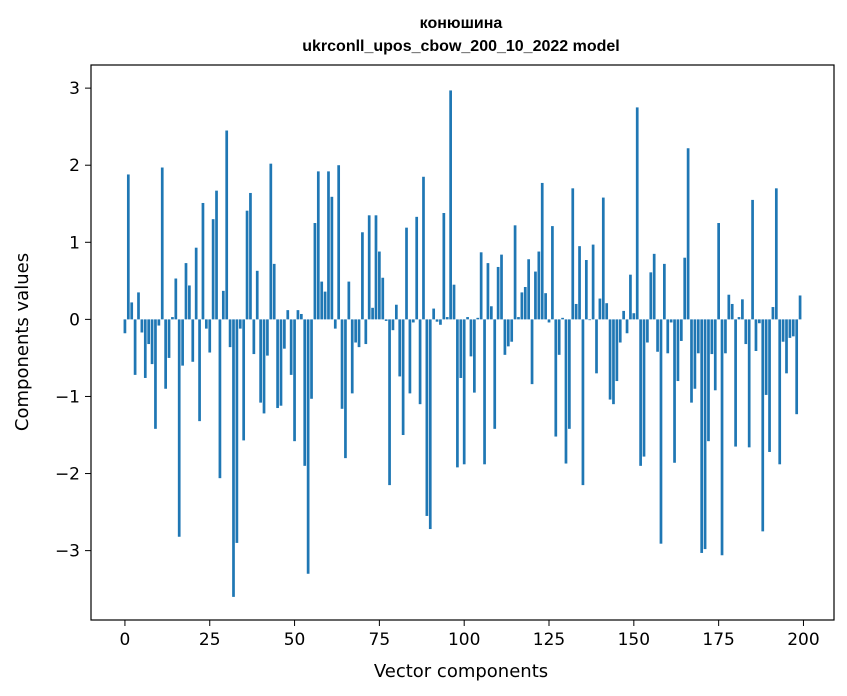 This screenshot has height=696, width=847. I want to click on chart-title: конюшина, so click(461, 23).